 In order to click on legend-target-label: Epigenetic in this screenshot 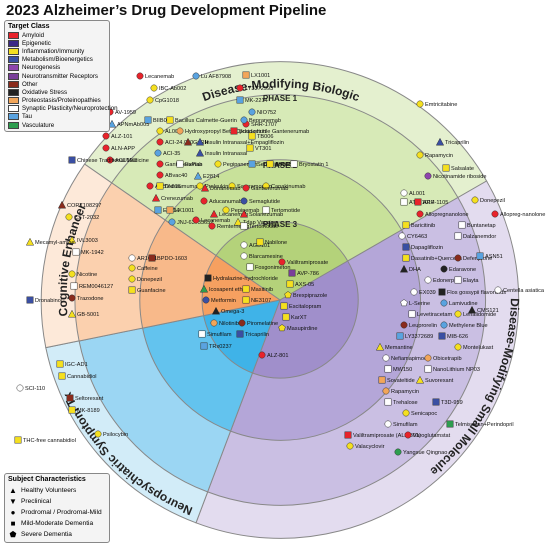, I will do `click(36, 43)`.